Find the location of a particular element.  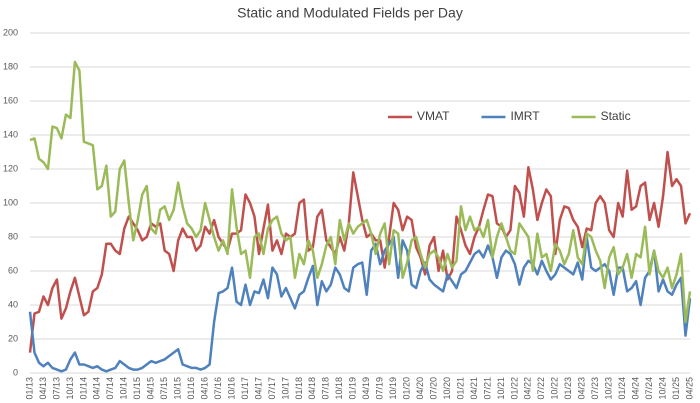

y-tick-label: 0 is located at coordinates (15, 372).